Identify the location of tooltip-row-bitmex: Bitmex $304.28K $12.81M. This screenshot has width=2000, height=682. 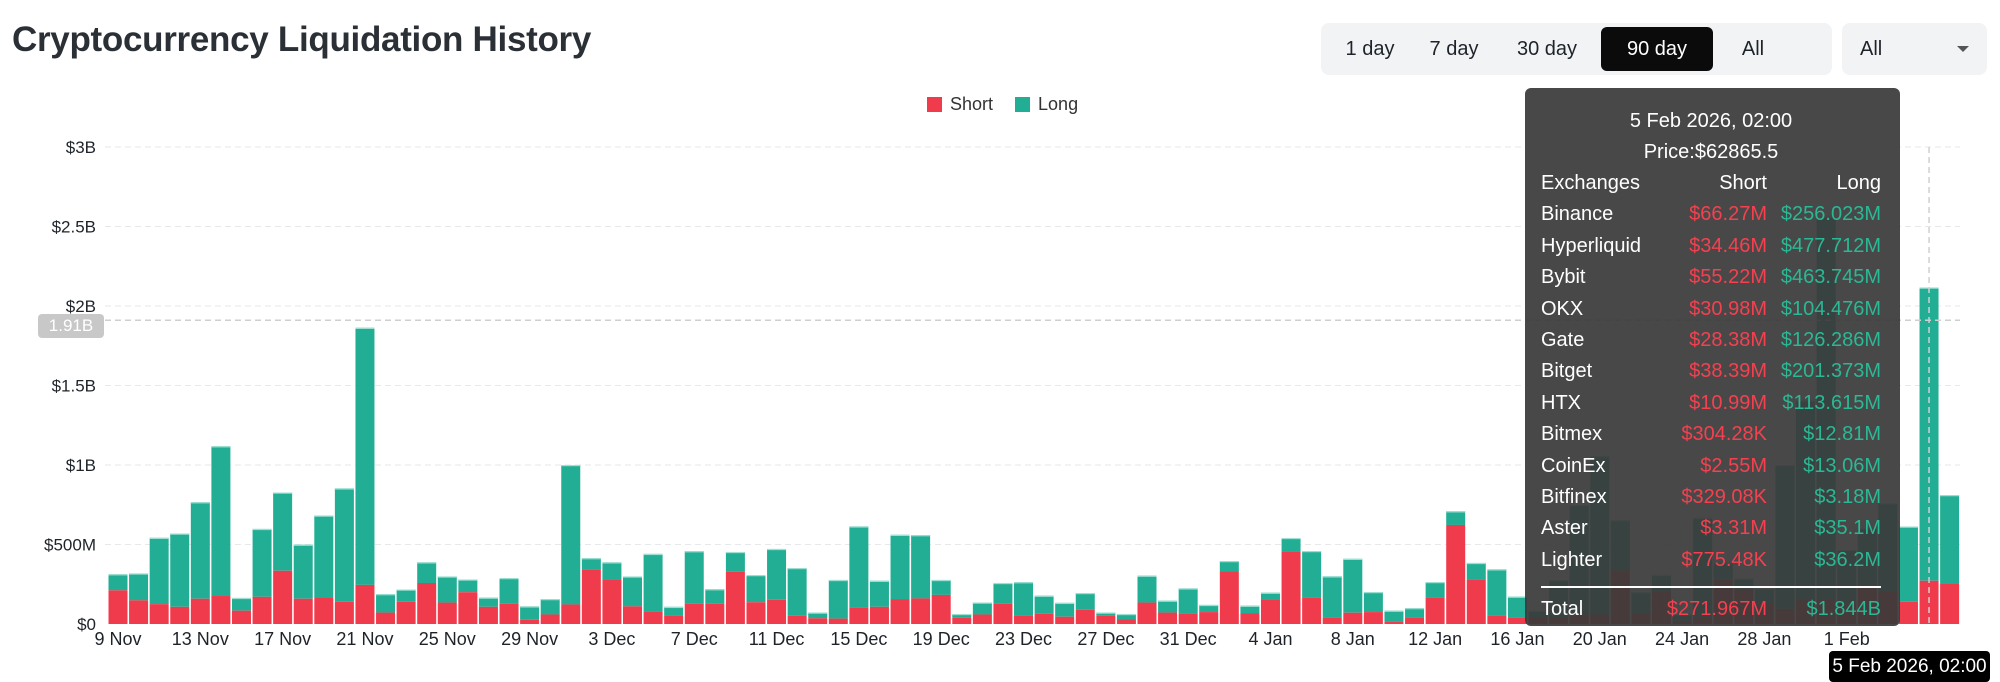
(1711, 434).